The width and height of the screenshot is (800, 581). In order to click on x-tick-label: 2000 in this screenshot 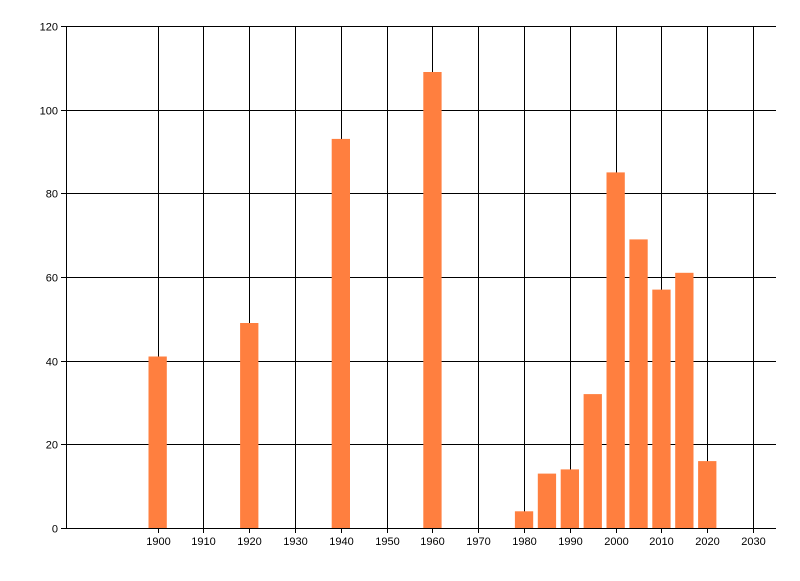, I will do `click(616, 542)`.